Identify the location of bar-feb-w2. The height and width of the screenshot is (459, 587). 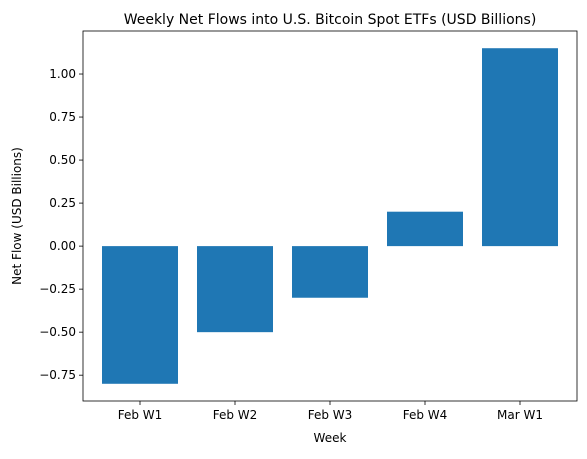
(235, 289).